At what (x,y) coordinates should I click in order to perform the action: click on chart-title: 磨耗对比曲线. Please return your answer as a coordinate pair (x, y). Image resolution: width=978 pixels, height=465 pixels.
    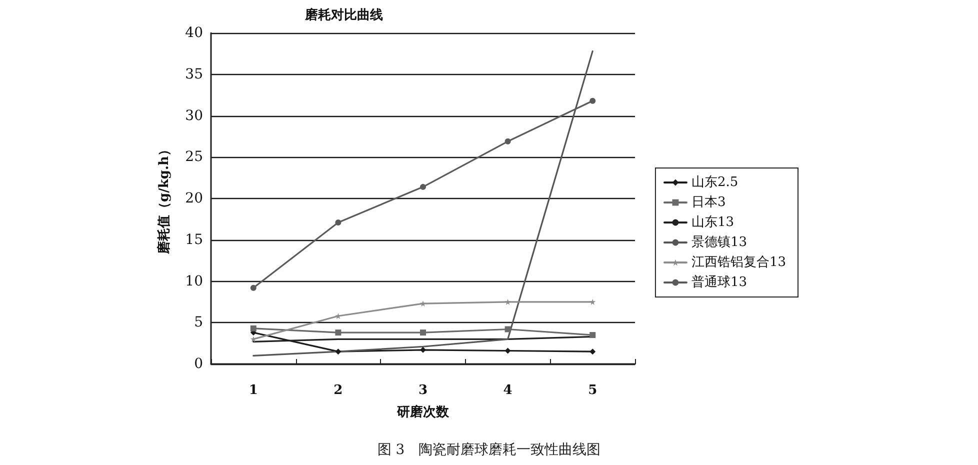
    Looking at the image, I should click on (343, 15).